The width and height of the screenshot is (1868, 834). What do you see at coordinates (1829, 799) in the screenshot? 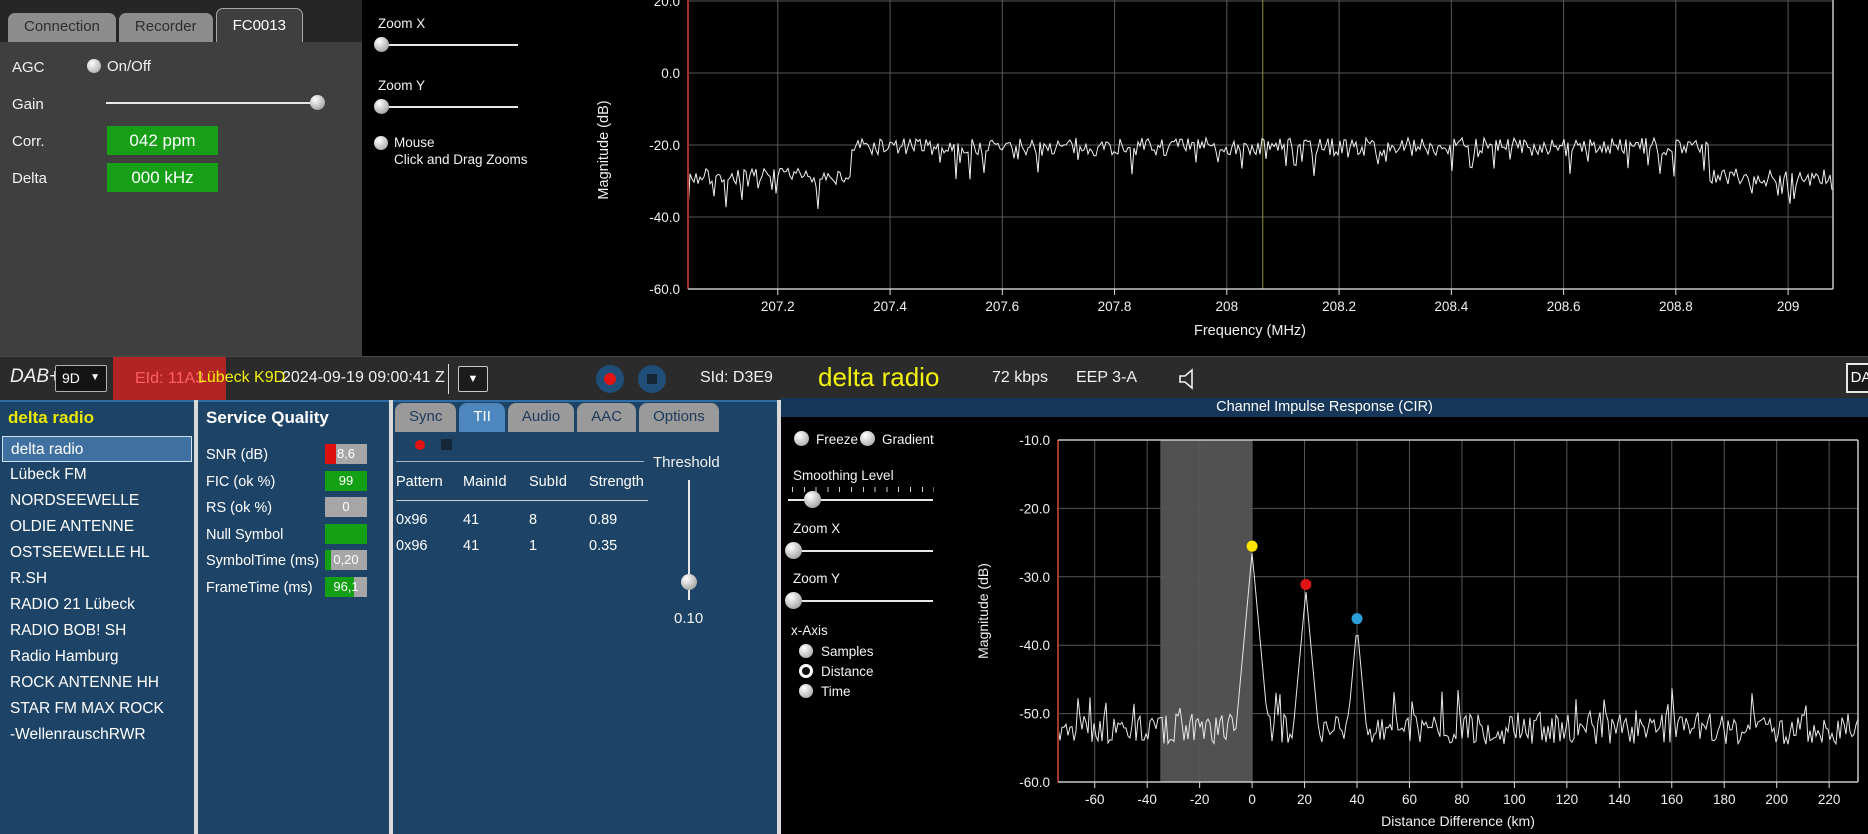
I see `svg-text: 220` at bounding box center [1829, 799].